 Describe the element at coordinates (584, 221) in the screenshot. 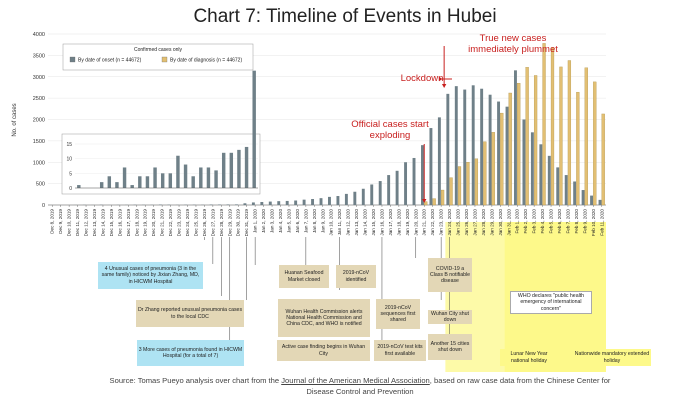

I see `x-tick-label: Feb 9, 2020` at that location.